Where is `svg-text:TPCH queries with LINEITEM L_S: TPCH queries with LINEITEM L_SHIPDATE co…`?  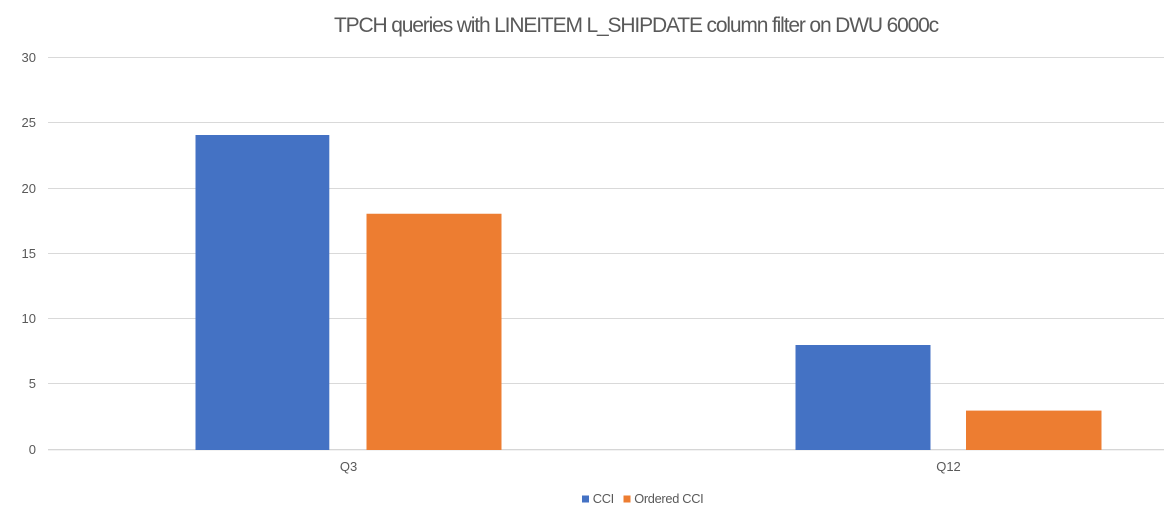
svg-text:TPCH queries with LINEITEM L_S: TPCH queries with LINEITEM L_SHIPDATE co… is located at coordinates (636, 25).